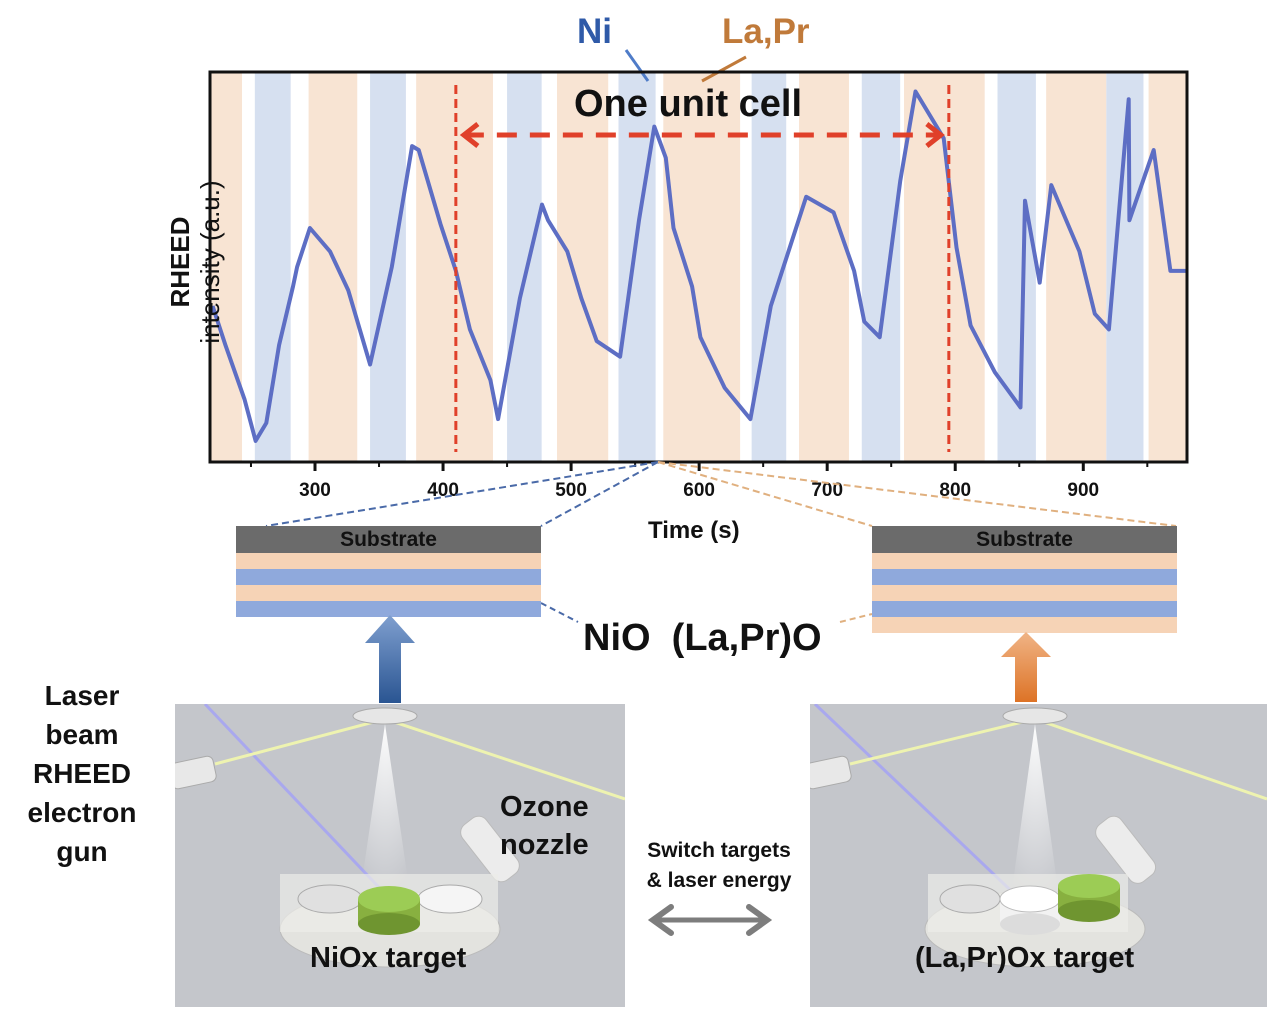  What do you see at coordinates (1025, 958) in the screenshot?
I see `lapro-target-label: (La,Pr)Ox target` at bounding box center [1025, 958].